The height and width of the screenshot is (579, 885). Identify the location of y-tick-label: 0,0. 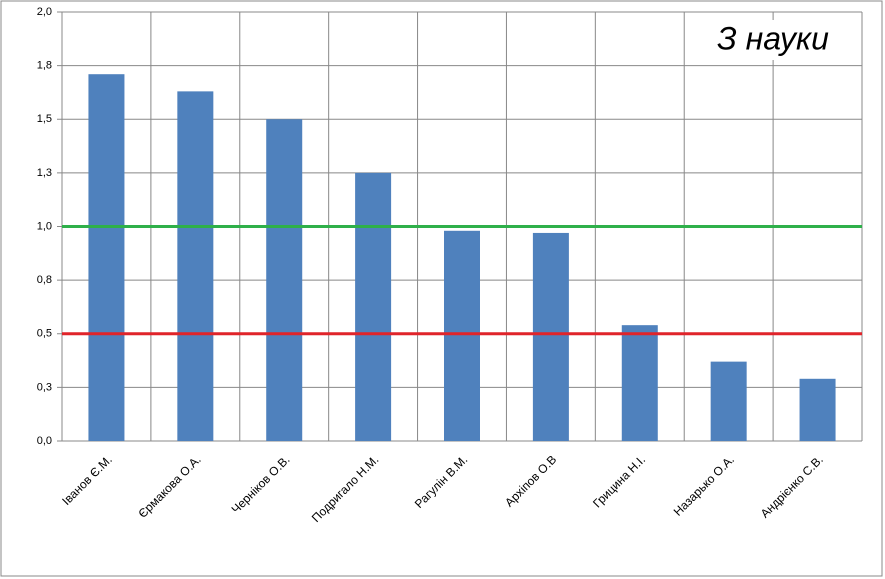
(44, 441).